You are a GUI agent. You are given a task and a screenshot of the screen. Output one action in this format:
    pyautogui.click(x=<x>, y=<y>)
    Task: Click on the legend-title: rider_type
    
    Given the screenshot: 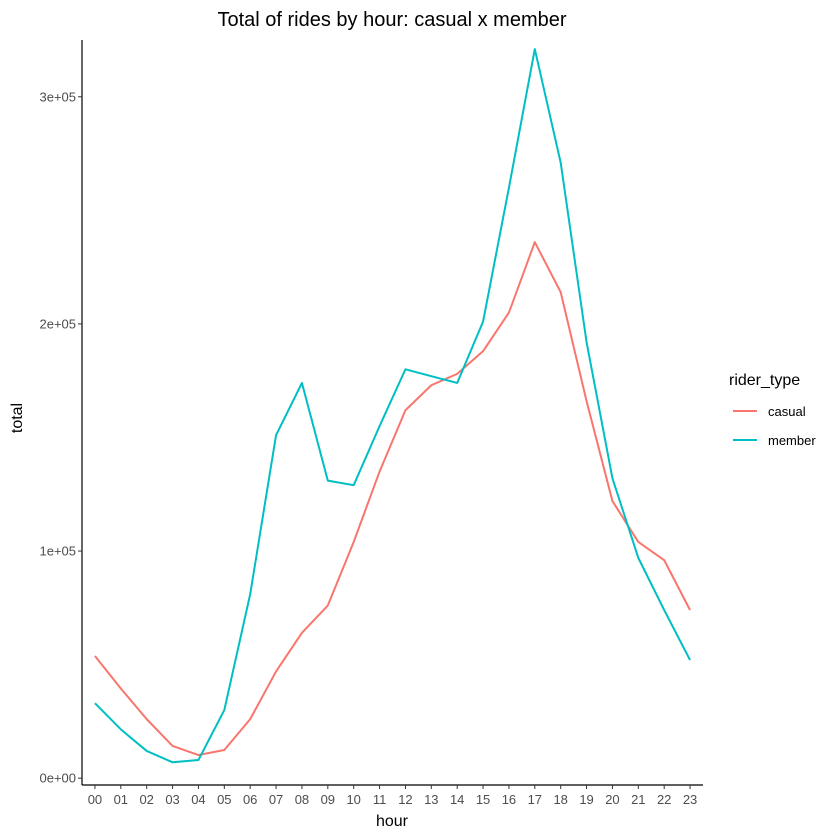 What is the action you would take?
    pyautogui.click(x=764, y=380)
    